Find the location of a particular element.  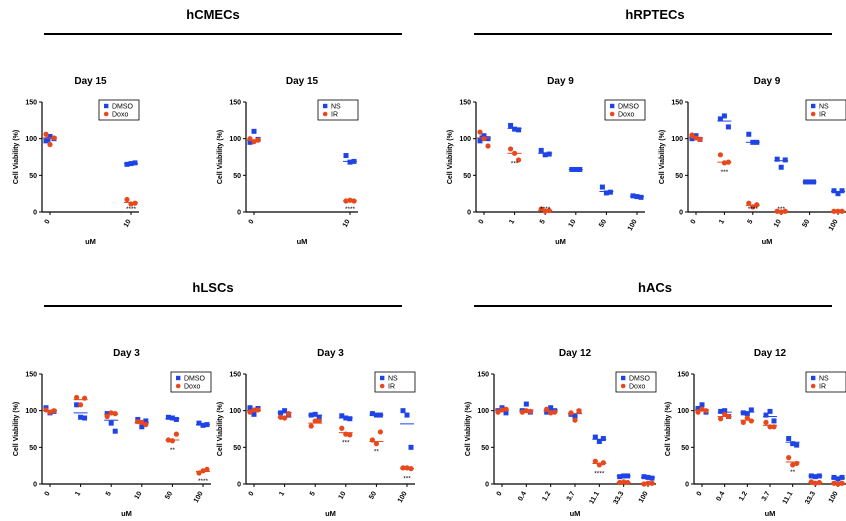

y-tick-label: 50 is located at coordinates (33, 176).